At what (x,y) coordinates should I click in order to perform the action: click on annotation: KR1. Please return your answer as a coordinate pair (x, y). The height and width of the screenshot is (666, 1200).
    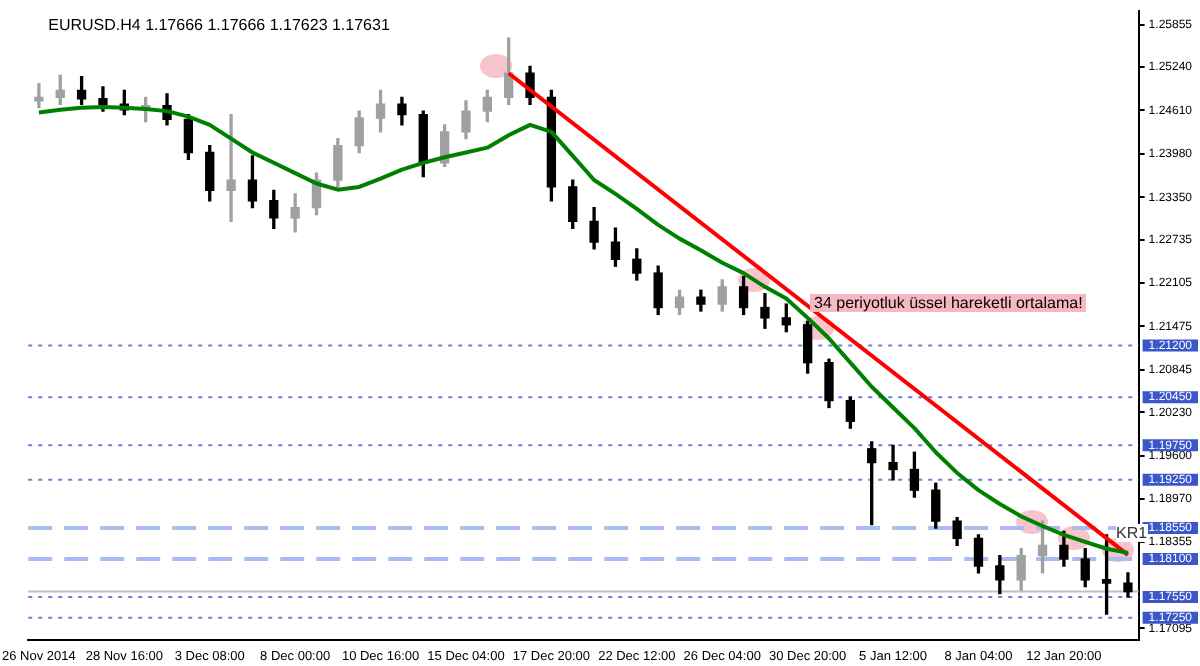
    Looking at the image, I should click on (1132, 533).